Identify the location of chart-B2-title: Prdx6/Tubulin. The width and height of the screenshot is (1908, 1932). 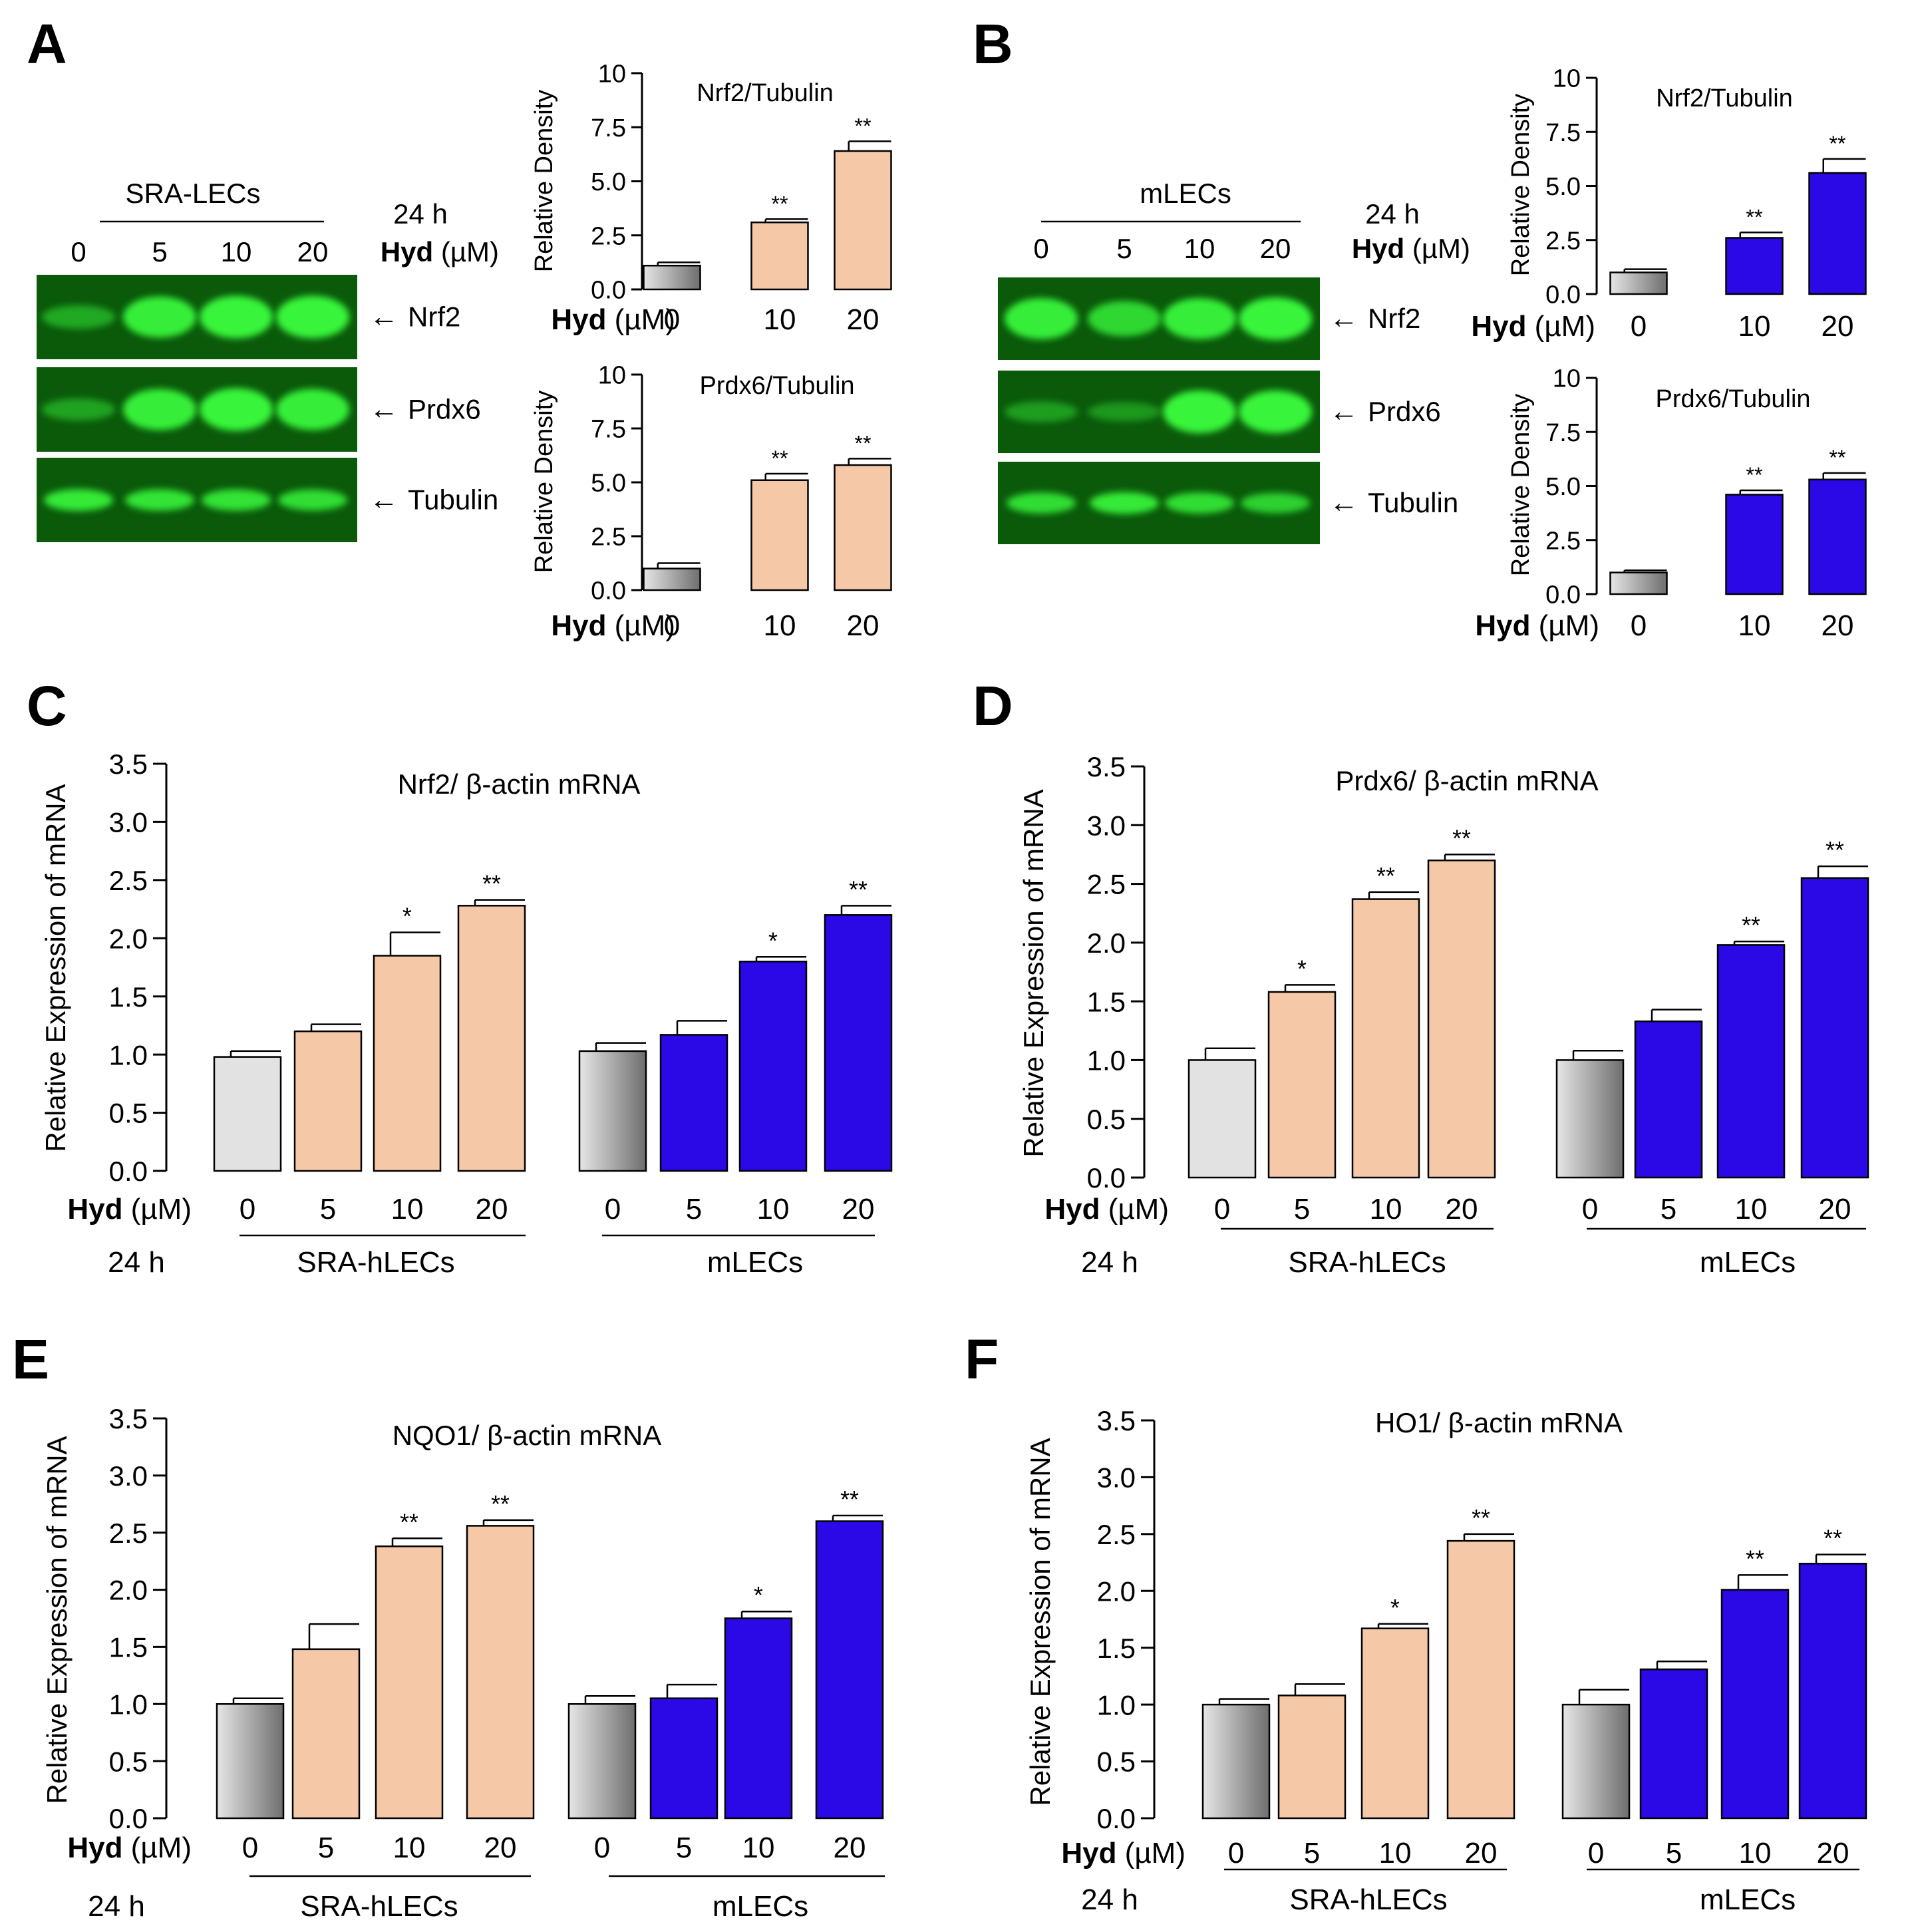
(1733, 399).